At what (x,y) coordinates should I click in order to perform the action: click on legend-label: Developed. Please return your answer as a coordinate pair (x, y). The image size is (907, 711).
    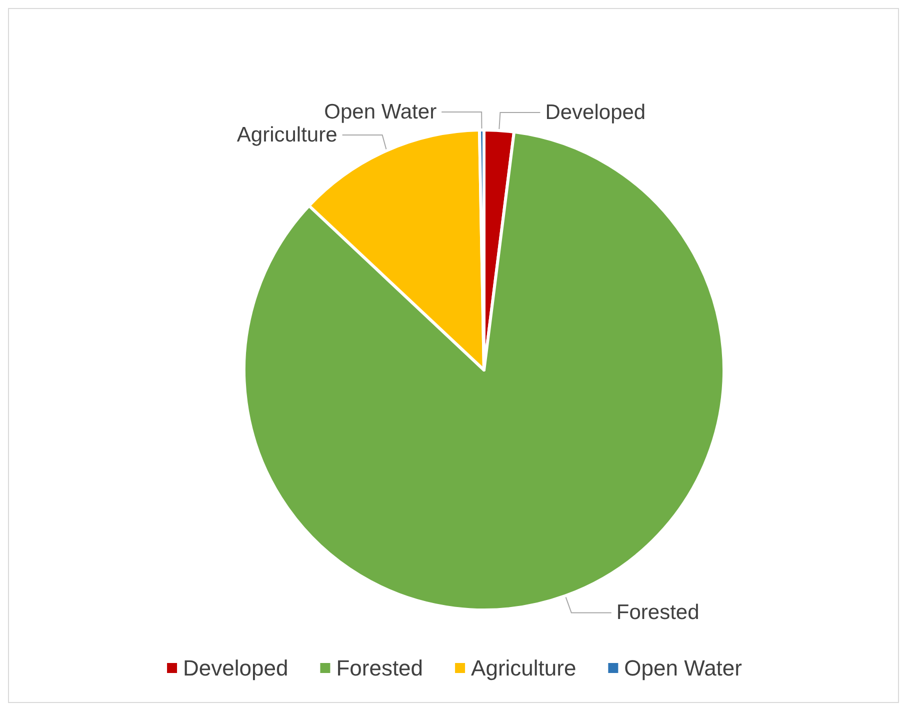
    Looking at the image, I should click on (235, 668).